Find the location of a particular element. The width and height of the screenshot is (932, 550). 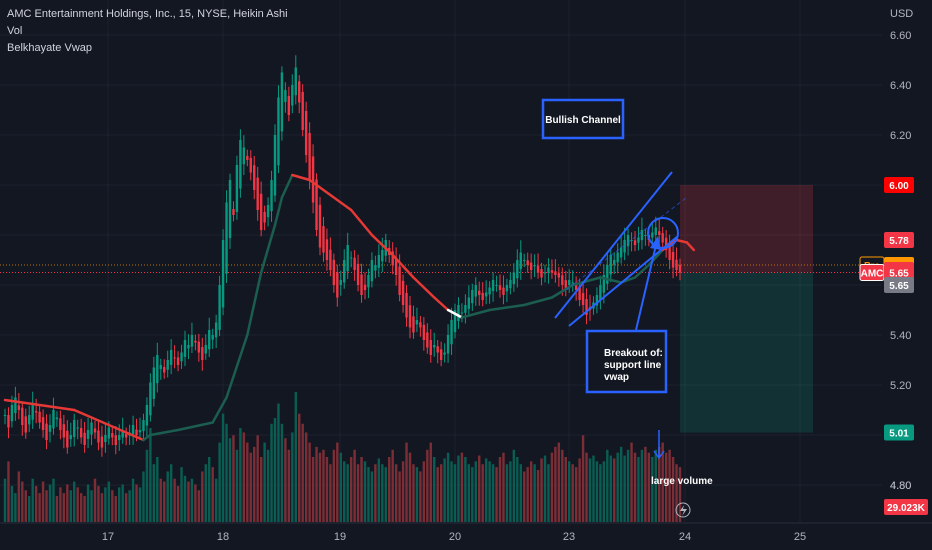

price-axis-tick: 6.60 is located at coordinates (900, 36).